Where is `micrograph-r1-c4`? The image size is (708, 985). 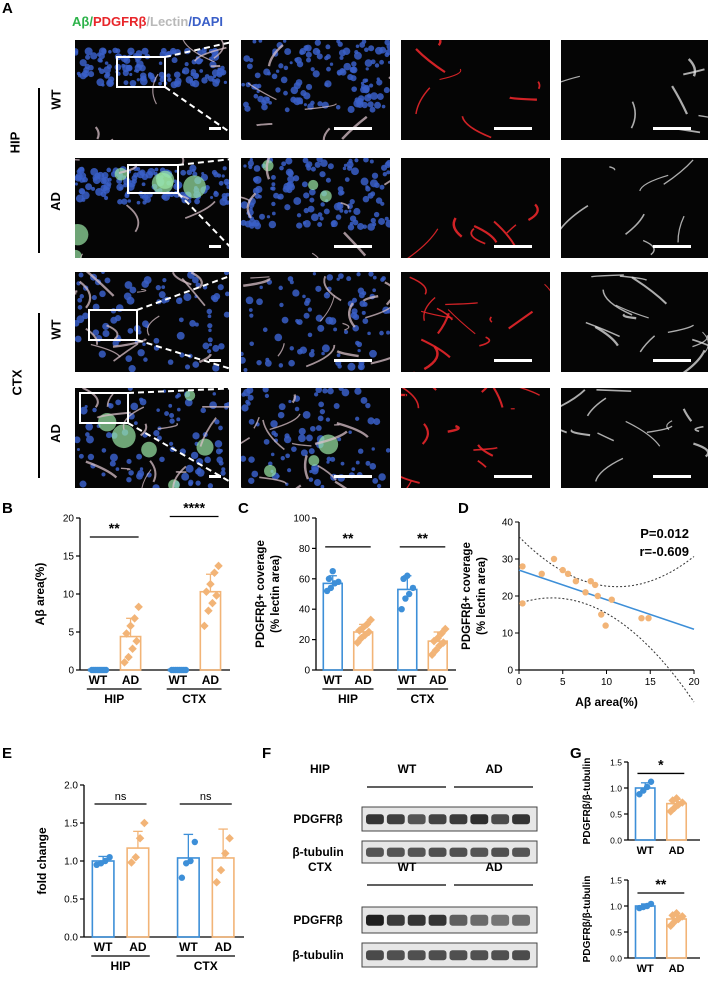 micrograph-r1-c4 is located at coordinates (634, 90).